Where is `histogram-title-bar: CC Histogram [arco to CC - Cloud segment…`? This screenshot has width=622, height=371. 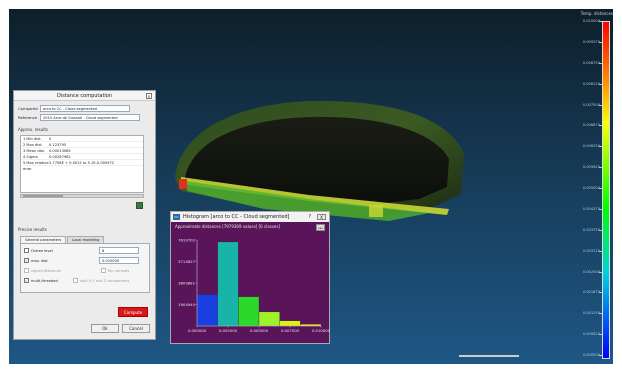
histogram-title-bar: CC Histogram [arco to CC - Cloud segment… is located at coordinates (250, 217).